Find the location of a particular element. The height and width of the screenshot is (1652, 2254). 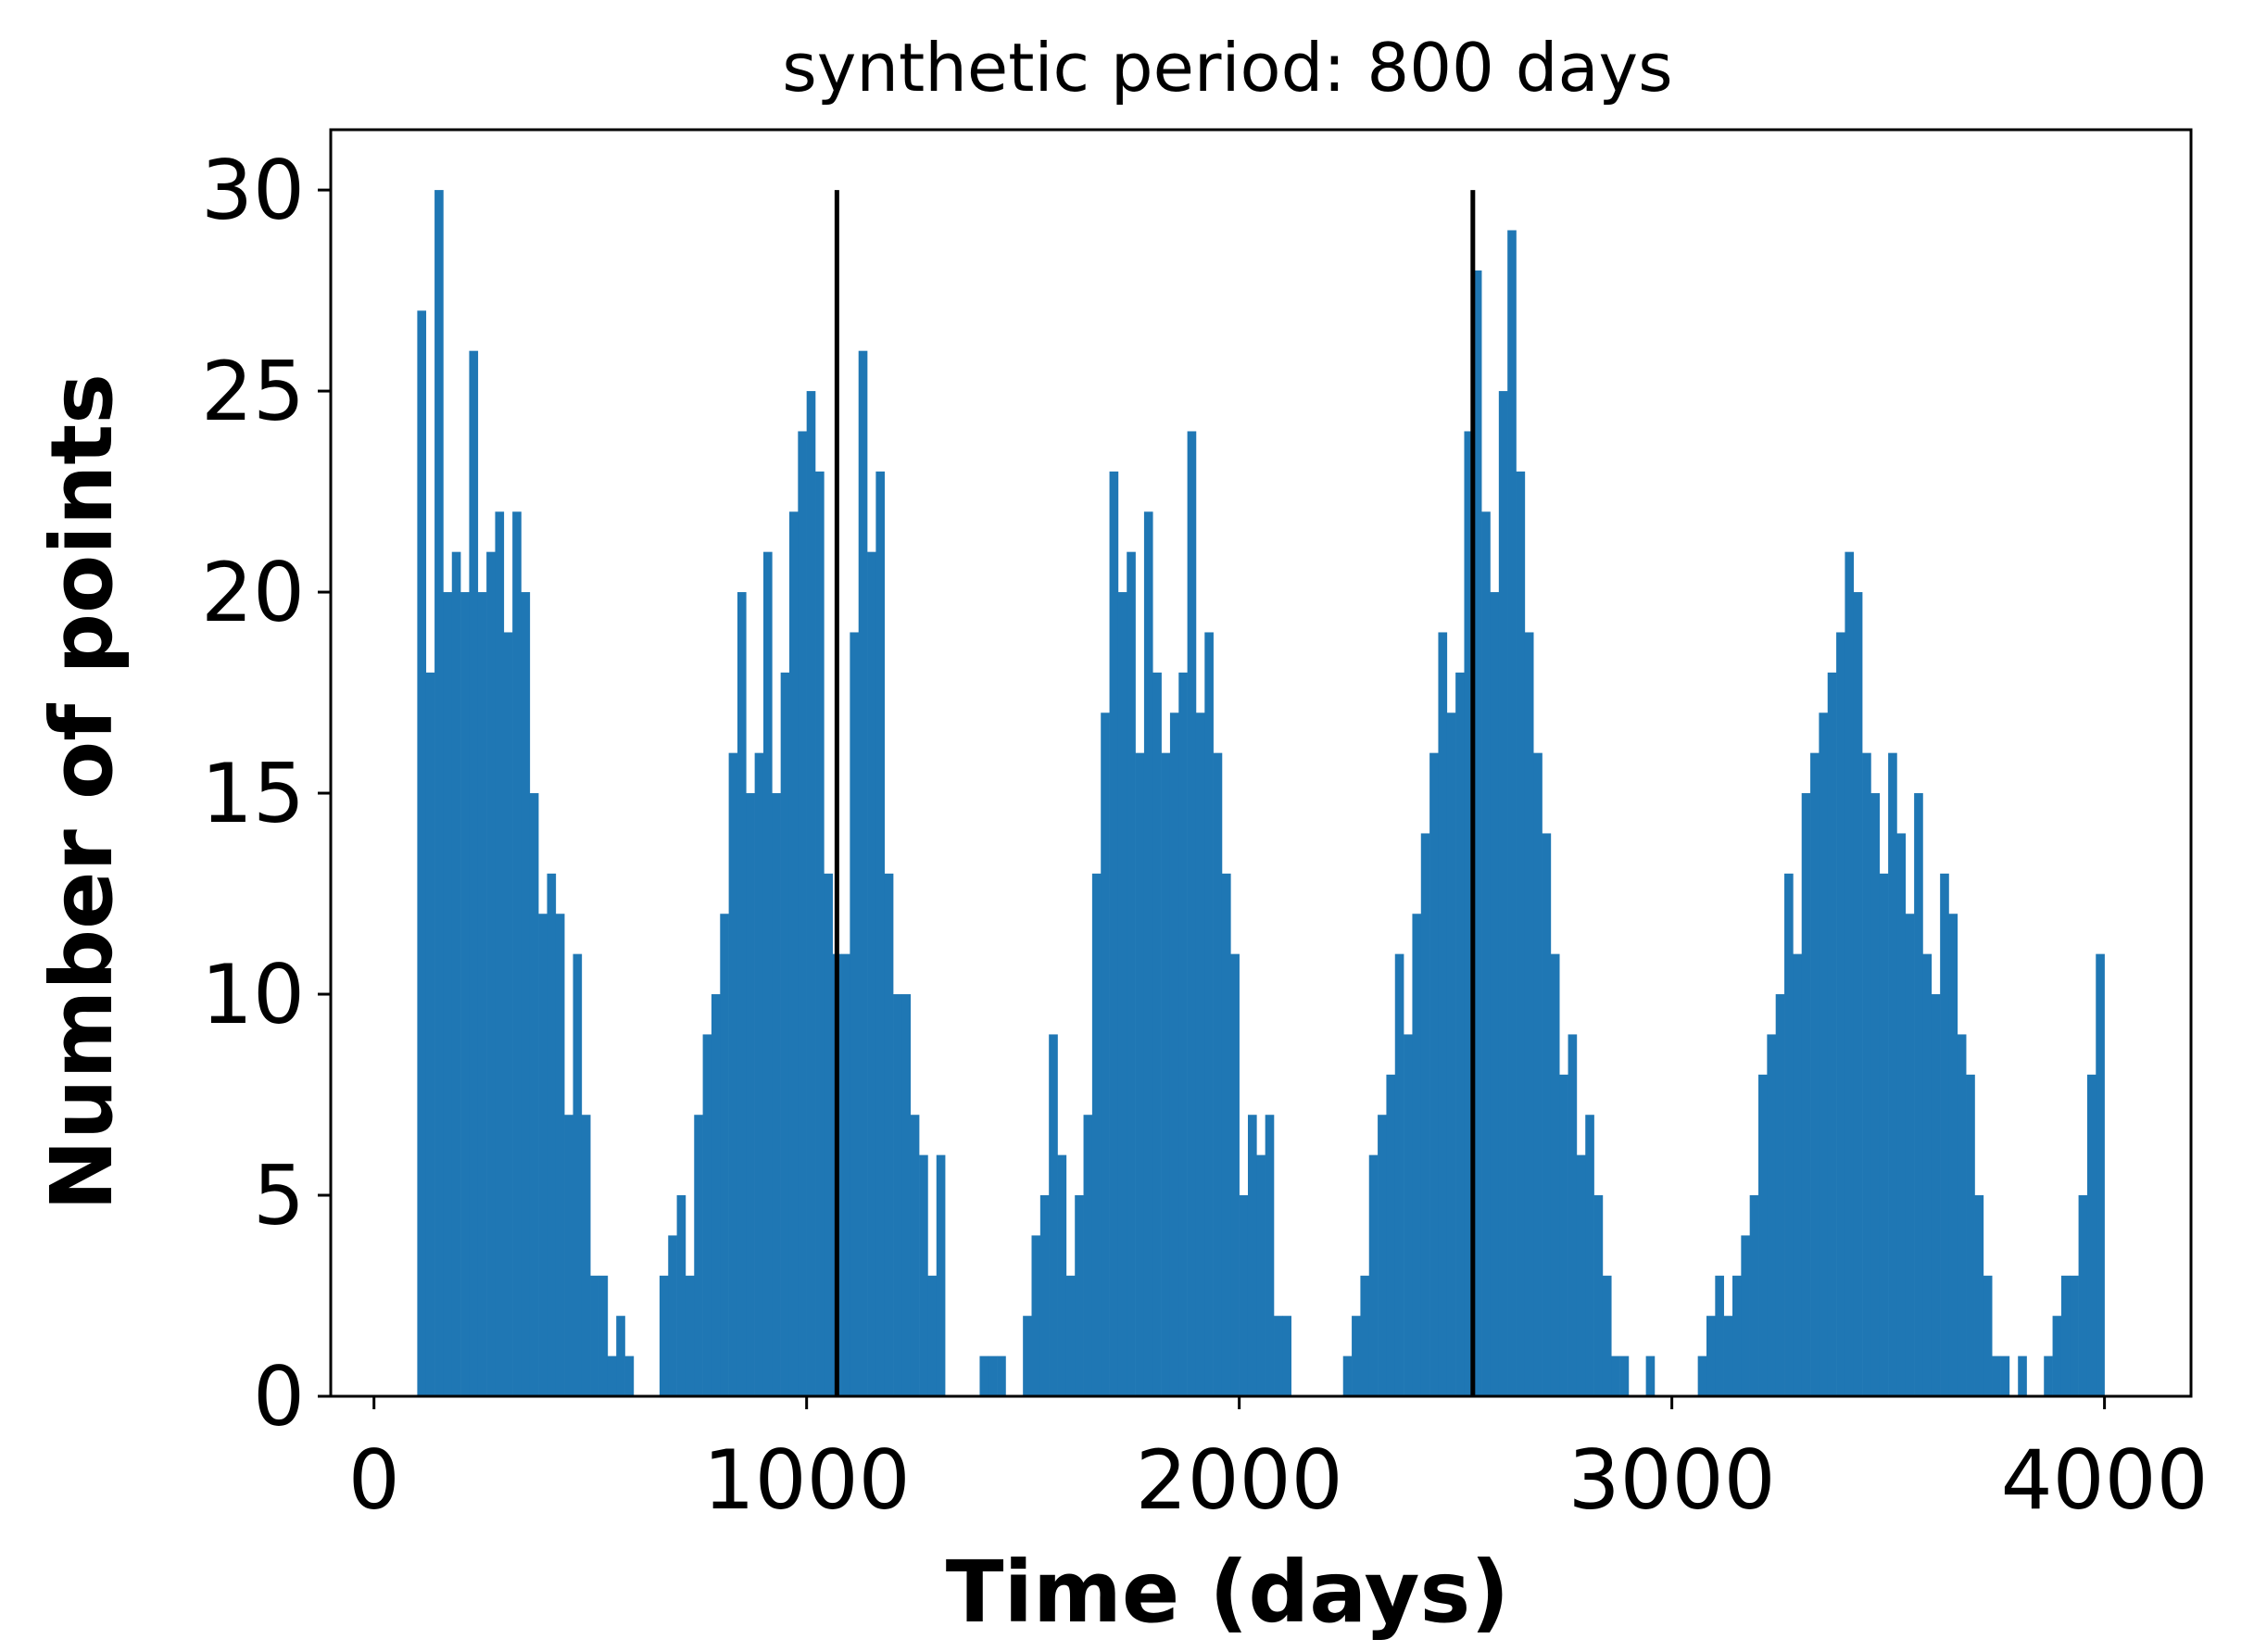

x-tick-label: 4000 is located at coordinates (2105, 1480).